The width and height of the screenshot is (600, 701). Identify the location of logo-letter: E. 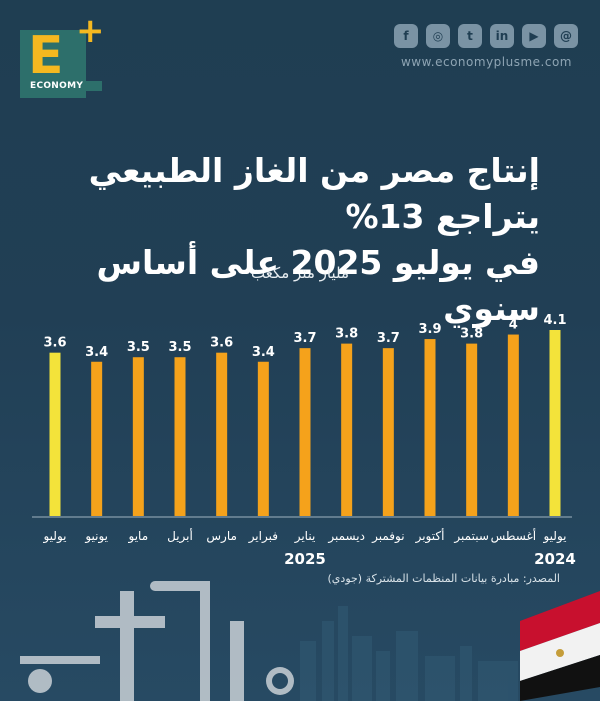
(46, 56).